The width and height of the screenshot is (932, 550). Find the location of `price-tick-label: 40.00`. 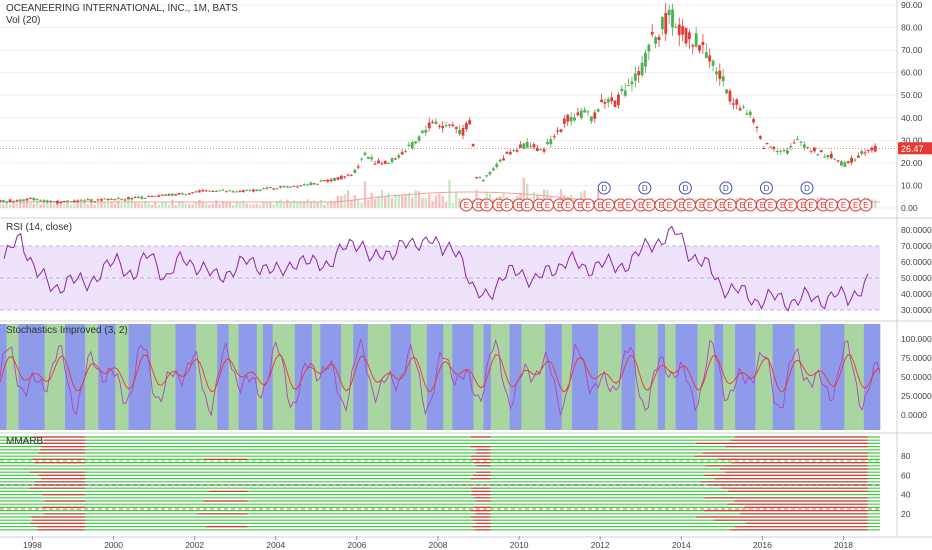

price-tick-label: 40.00 is located at coordinates (912, 118).